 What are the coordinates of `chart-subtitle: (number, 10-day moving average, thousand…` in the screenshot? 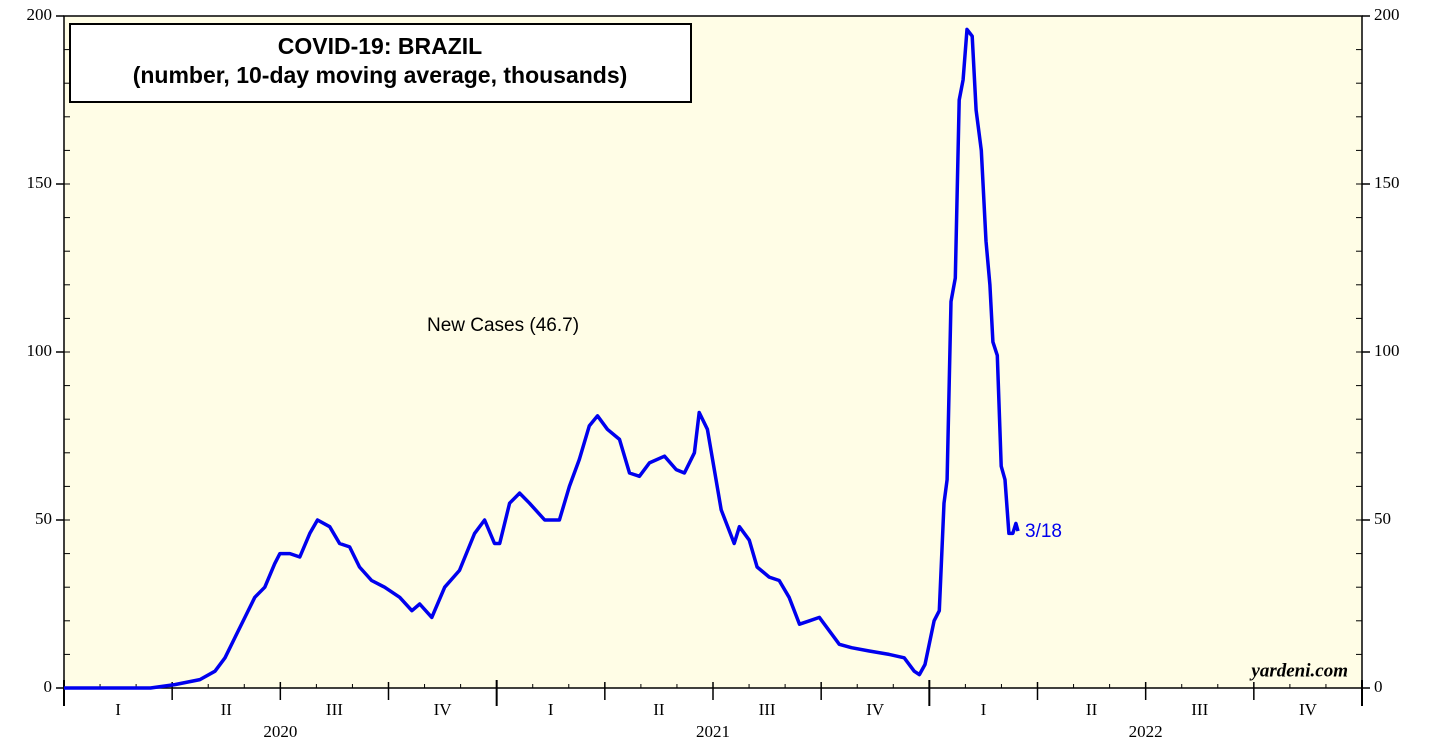 It's located at (380, 75).